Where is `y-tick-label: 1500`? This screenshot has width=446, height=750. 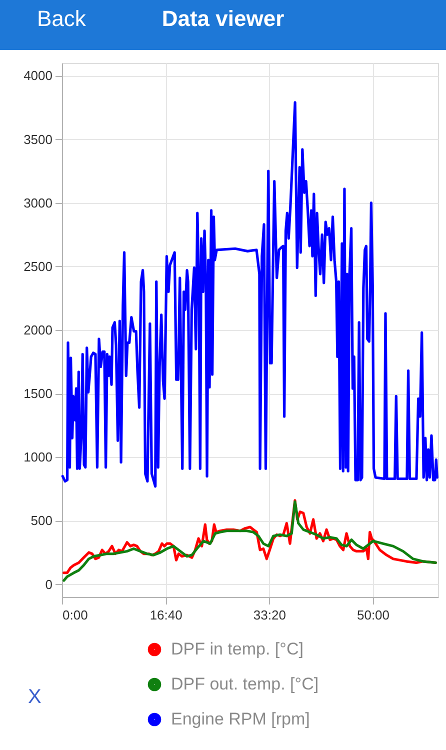 y-tick-label: 1500 is located at coordinates (38, 394).